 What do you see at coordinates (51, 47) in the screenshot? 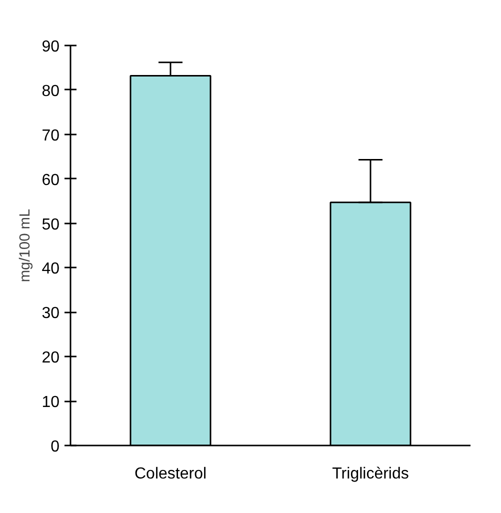
I see `y-tick-label: 90` at bounding box center [51, 47].